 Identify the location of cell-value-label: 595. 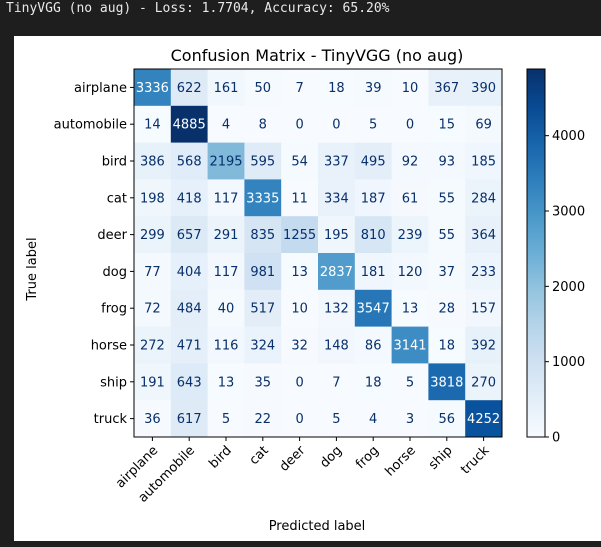
(262, 162).